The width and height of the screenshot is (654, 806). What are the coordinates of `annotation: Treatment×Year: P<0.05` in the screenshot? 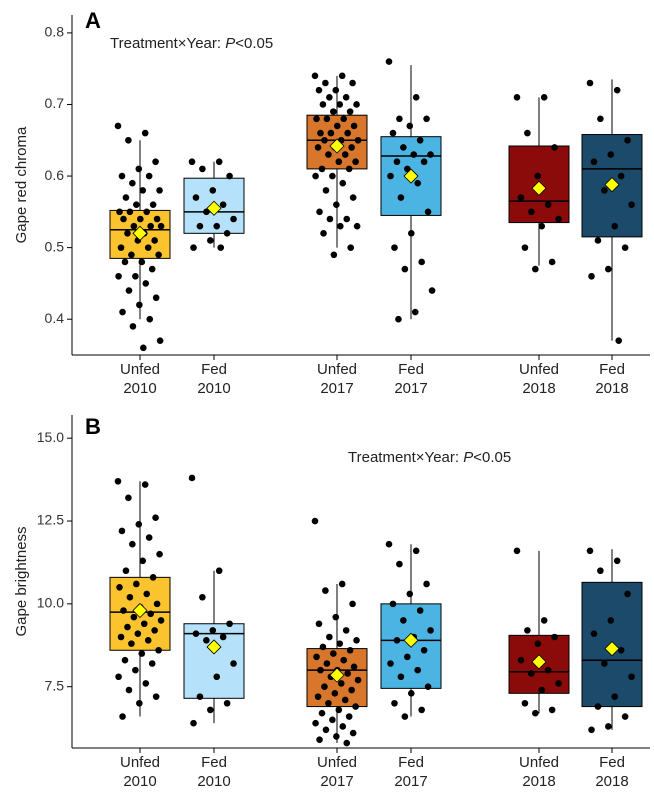 It's located at (191, 43).